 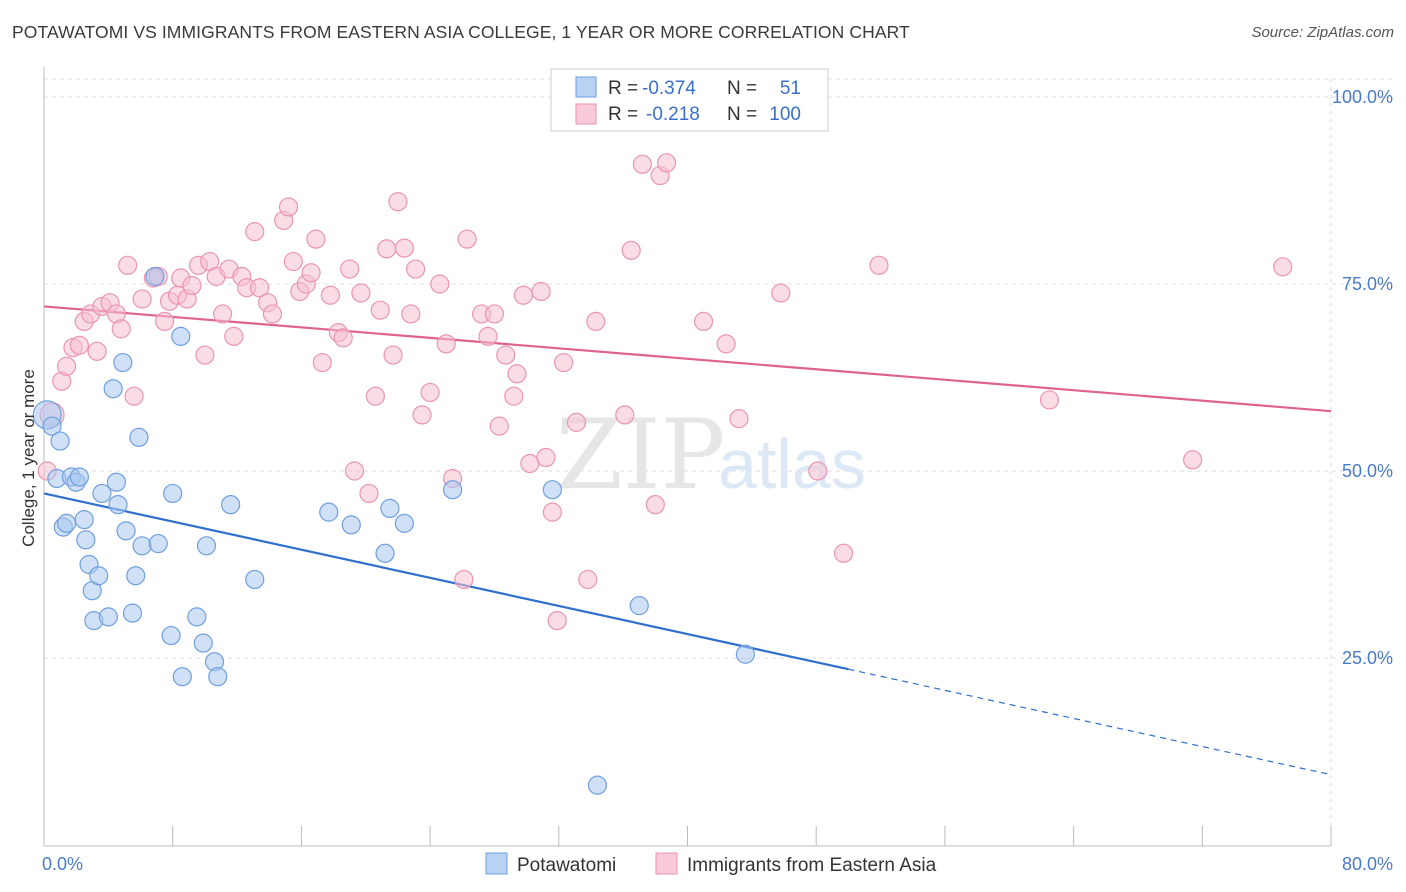 I want to click on stats-n-label-2: N =, so click(x=742, y=114).